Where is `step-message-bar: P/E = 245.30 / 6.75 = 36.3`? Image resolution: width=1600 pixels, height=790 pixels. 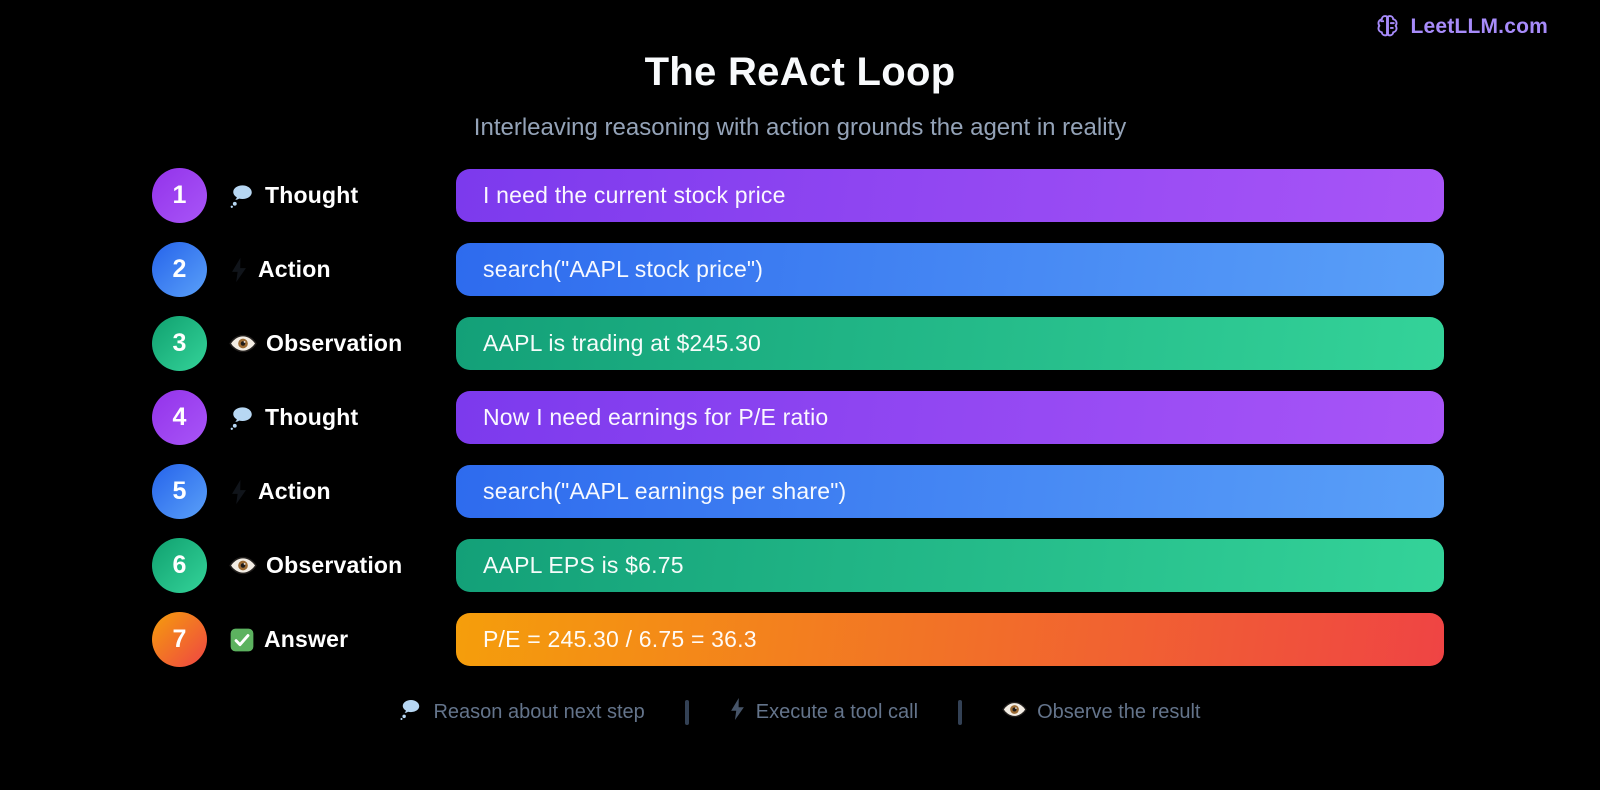 step-message-bar: P/E = 245.30 / 6.75 = 36.3 is located at coordinates (950, 639).